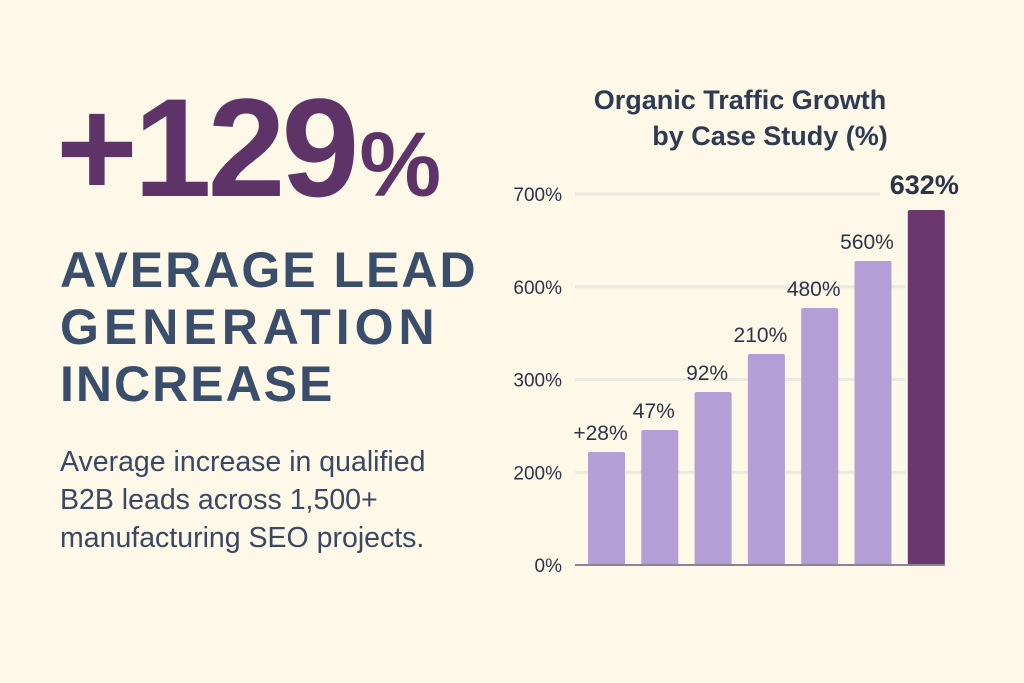  I want to click on big-stat: +129%, so click(248, 148).